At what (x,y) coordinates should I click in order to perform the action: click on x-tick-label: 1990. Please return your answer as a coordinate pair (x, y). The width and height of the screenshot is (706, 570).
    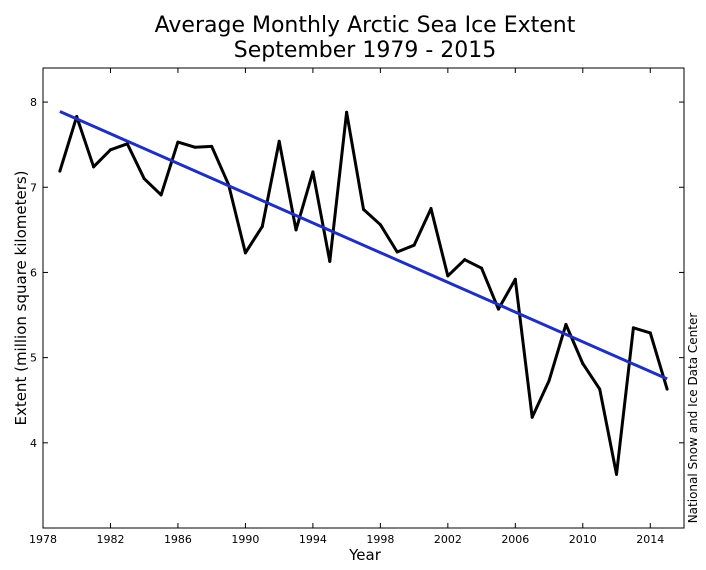
    Looking at the image, I should click on (245, 539).